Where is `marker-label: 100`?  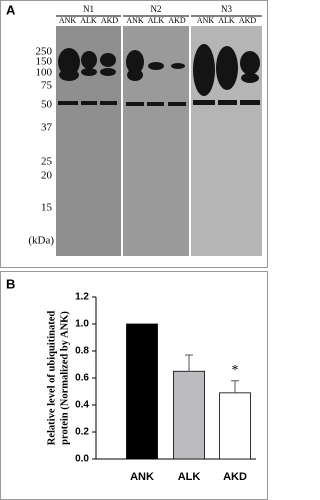
marker-label: 100 is located at coordinates (44, 73).